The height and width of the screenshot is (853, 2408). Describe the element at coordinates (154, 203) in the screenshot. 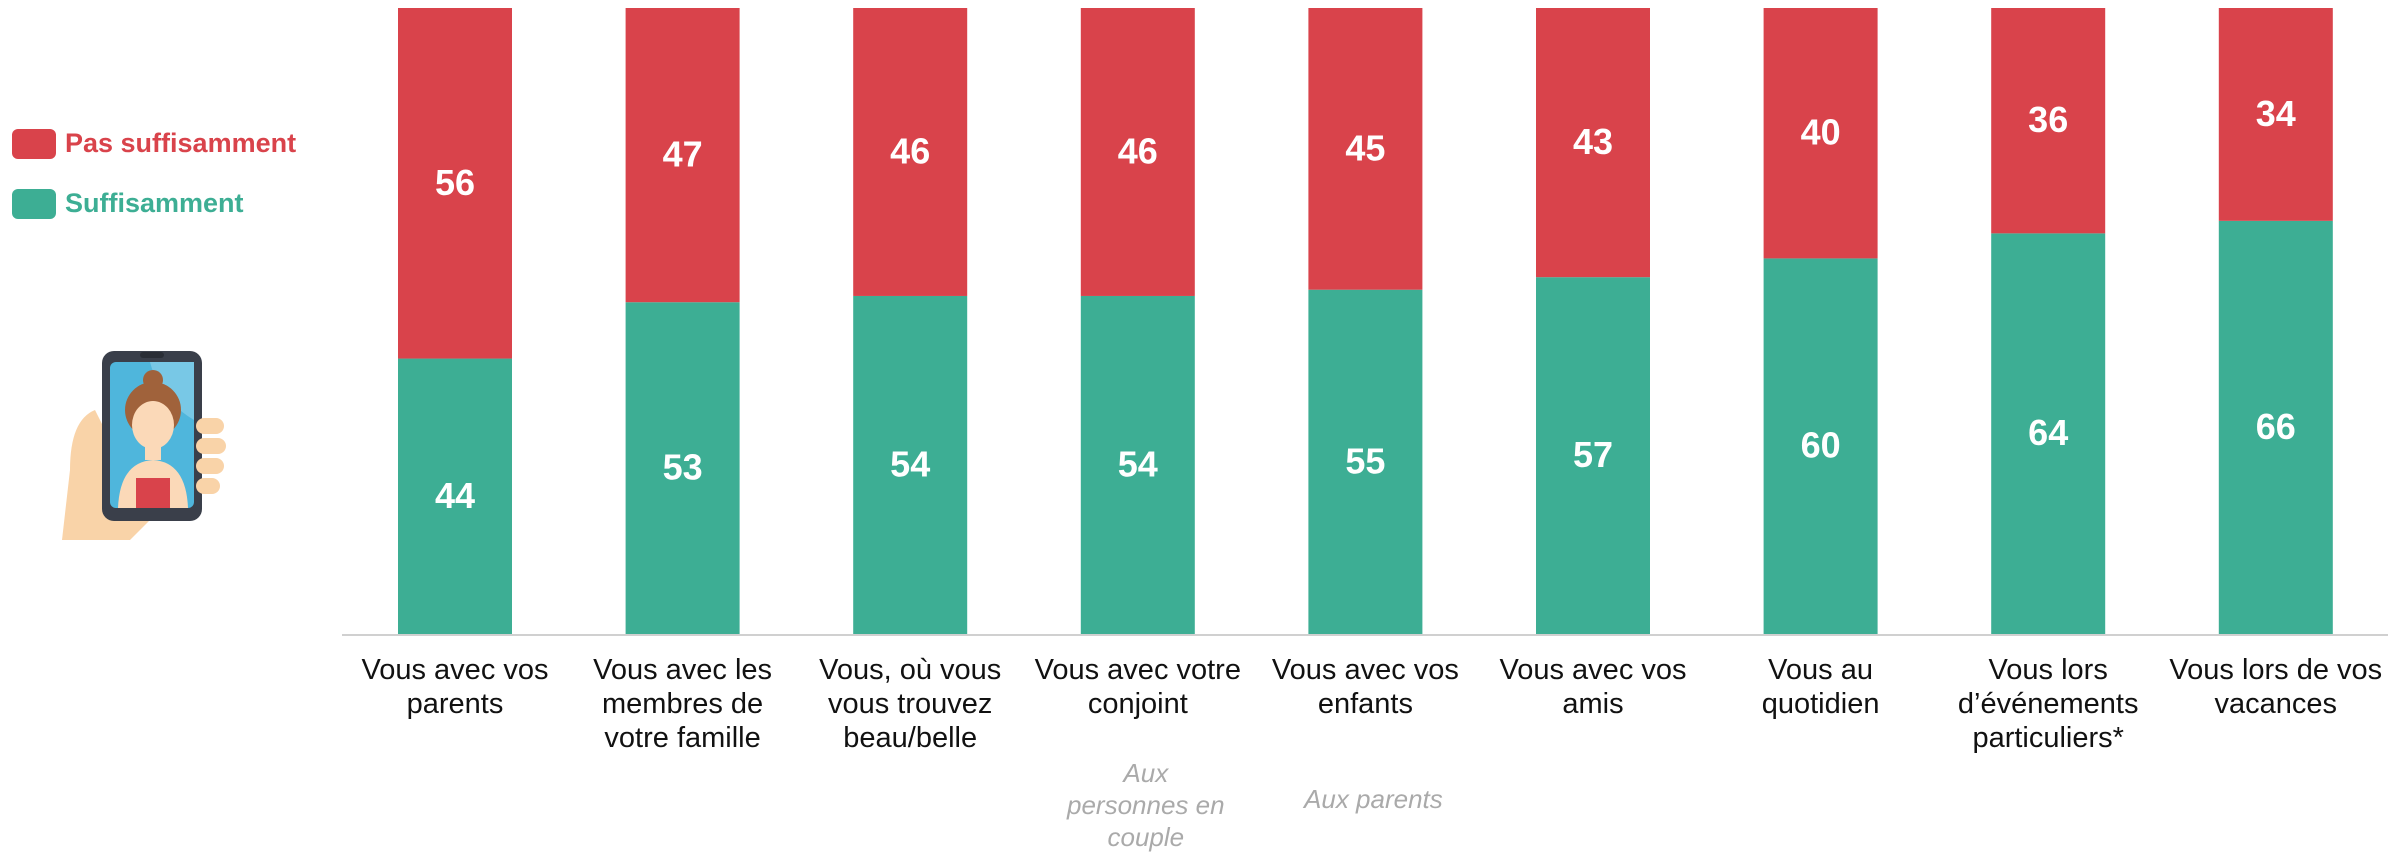

I see `legend-label: Suffisamment` at that location.